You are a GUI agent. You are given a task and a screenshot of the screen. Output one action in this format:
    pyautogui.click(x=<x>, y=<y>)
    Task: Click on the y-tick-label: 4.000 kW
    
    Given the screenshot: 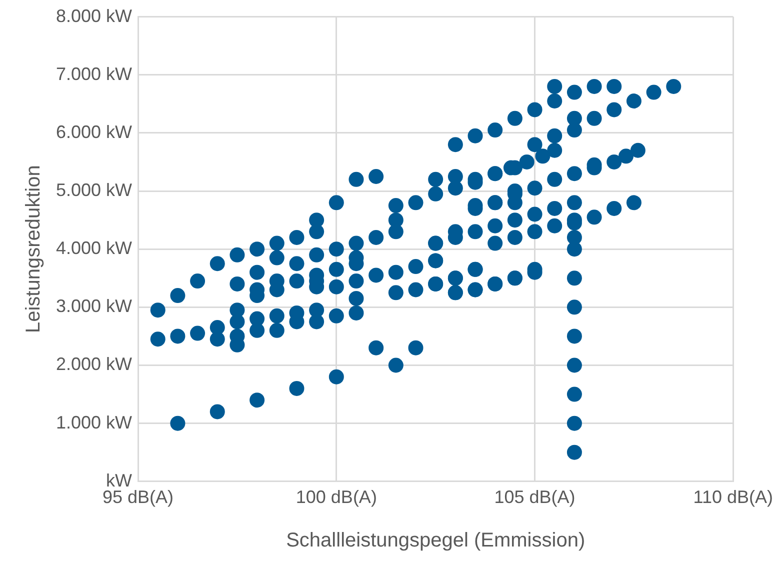 What is the action you would take?
    pyautogui.click(x=94, y=248)
    